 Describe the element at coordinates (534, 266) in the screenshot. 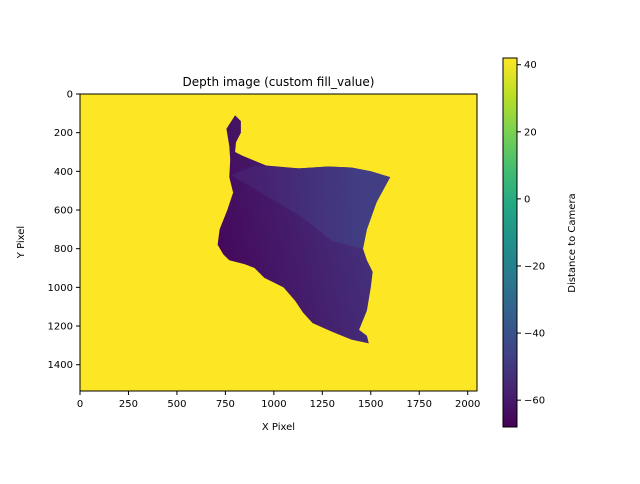

I see `colorbar-tick-label: −20` at that location.